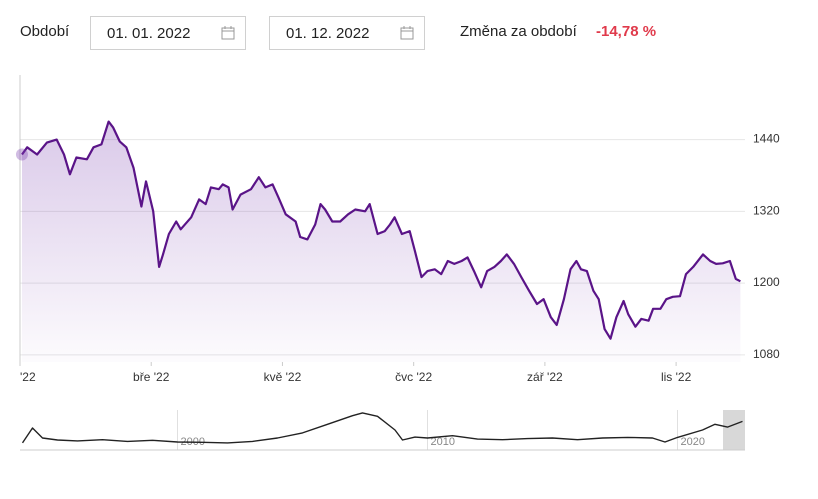 This screenshot has width=818, height=499. I want to click on x-tick-label: bře '22, so click(151, 377).